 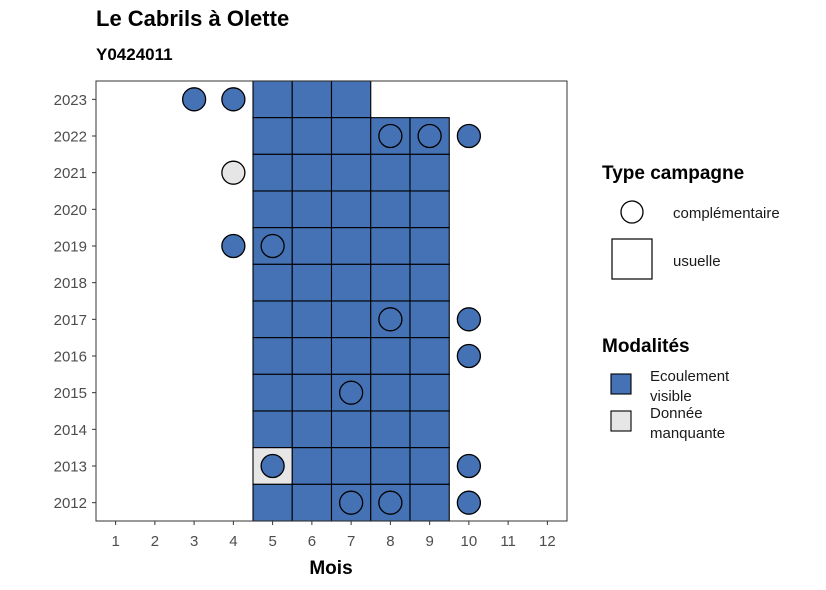 What do you see at coordinates (70, 137) in the screenshot?
I see `y-tick-label: 2022` at bounding box center [70, 137].